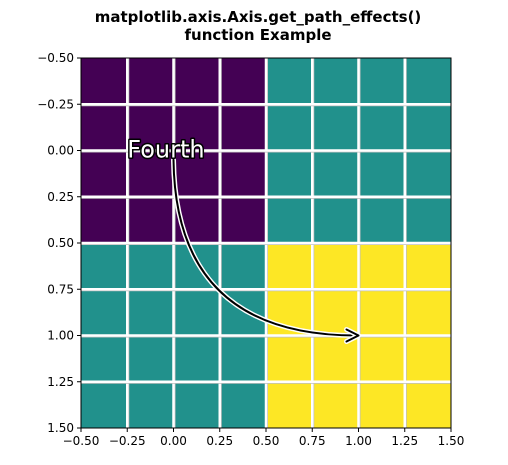 Image resolution: width=508 pixels, height=465 pixels. I want to click on y-tick-label: 0.50, so click(60, 243).